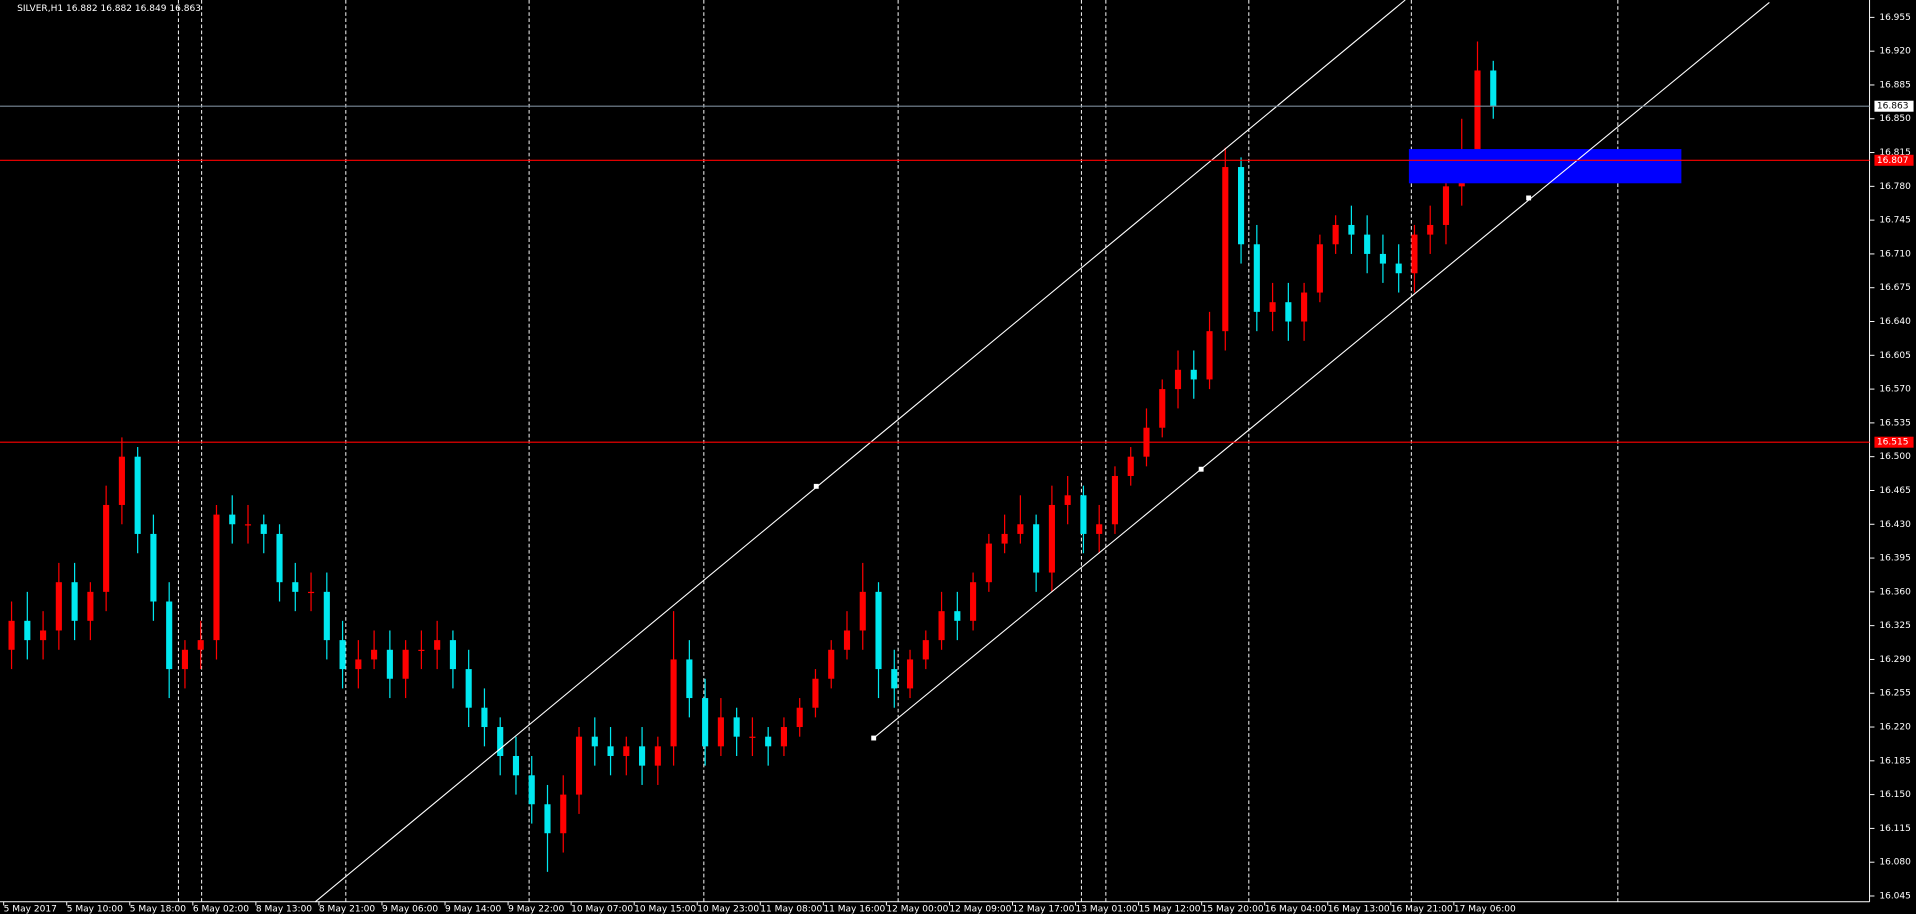 Image resolution: width=1916 pixels, height=914 pixels. I want to click on price-label: 16.863, so click(1893, 107).